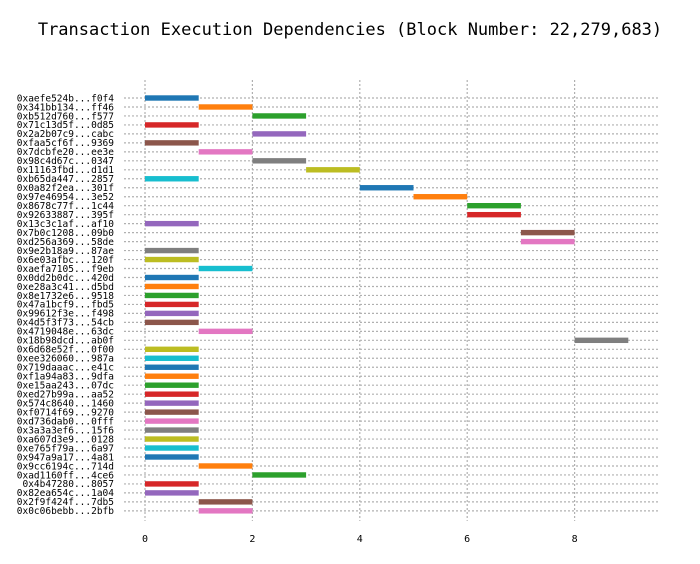 This screenshot has height=564, width=700. Describe the element at coordinates (65, 377) in the screenshot. I see `y-tick-label: 0xf1a94a83...9dfa` at that location.